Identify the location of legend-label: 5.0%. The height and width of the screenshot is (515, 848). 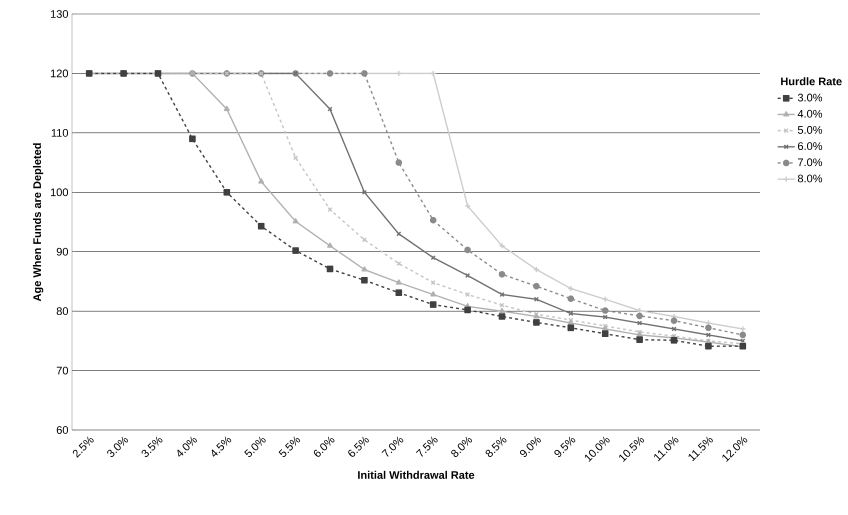
(810, 130).